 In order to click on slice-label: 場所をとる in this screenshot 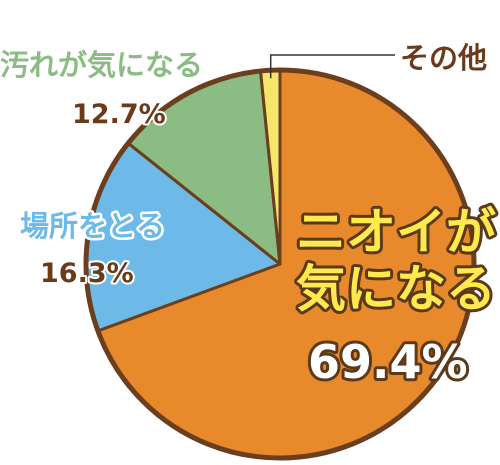, I will do `click(92, 226)`.